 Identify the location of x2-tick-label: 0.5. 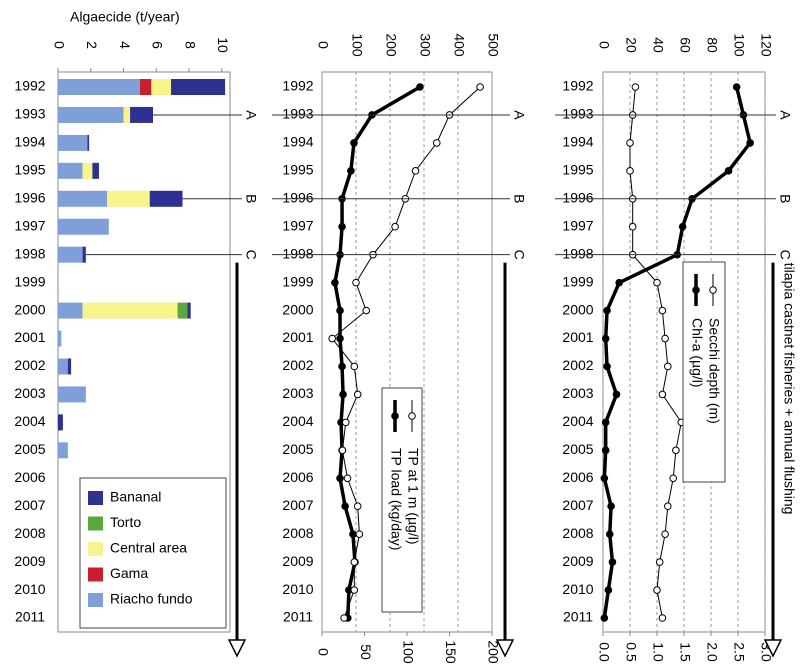
(631, 652).